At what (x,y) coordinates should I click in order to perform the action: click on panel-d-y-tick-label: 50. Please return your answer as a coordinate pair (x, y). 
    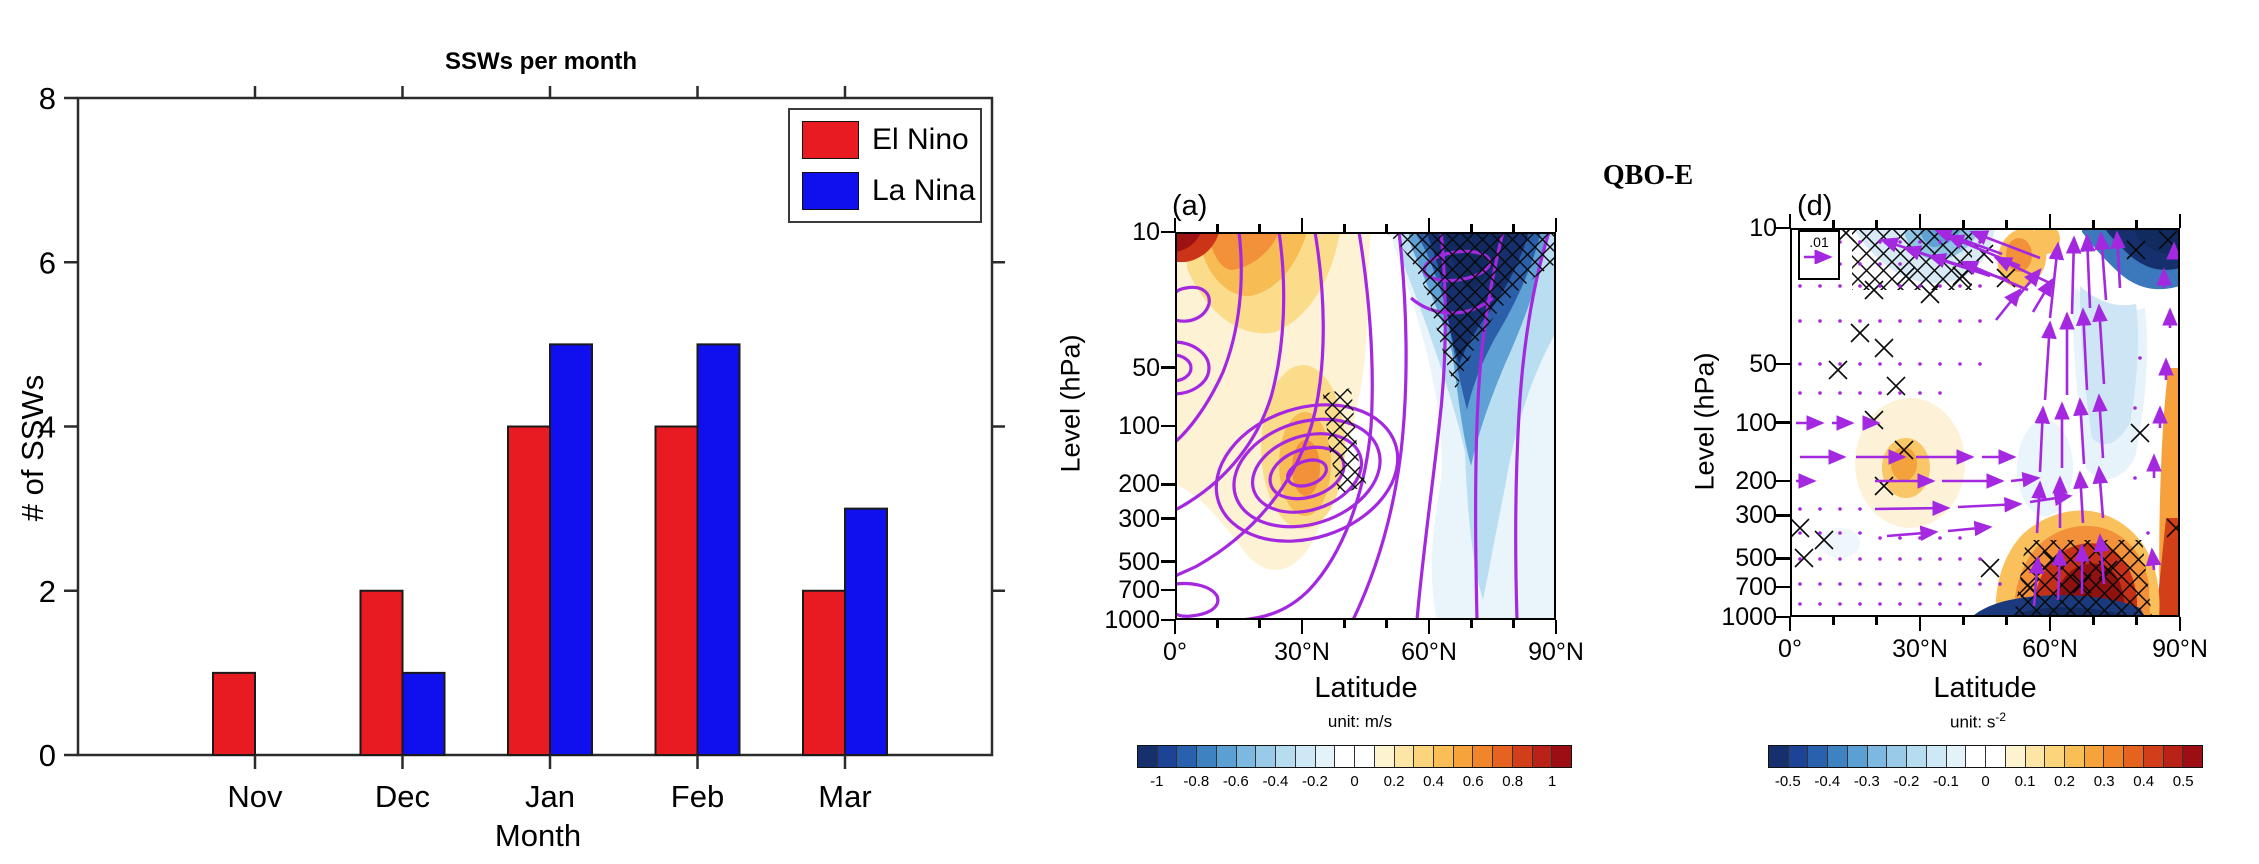
    Looking at the image, I should click on (1763, 363).